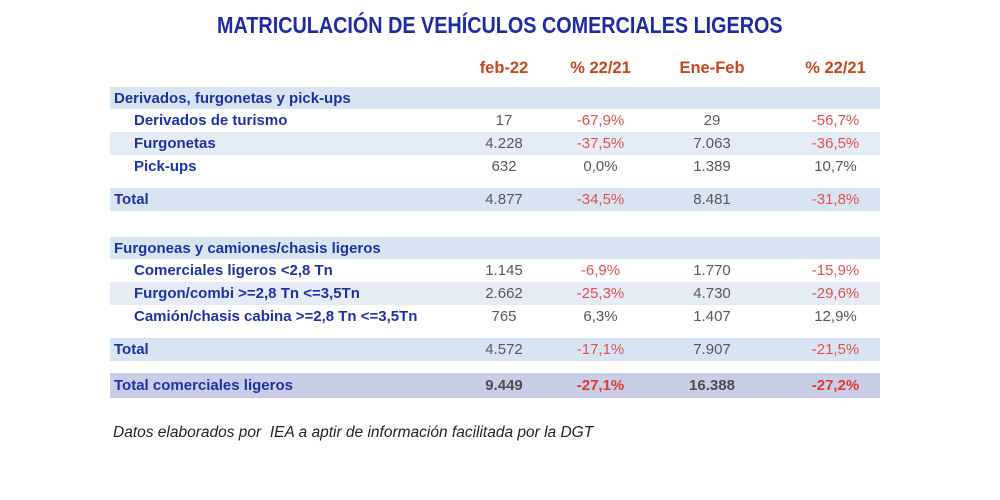  What do you see at coordinates (600, 349) in the screenshot?
I see `cell-pct-month: -17,1%` at bounding box center [600, 349].